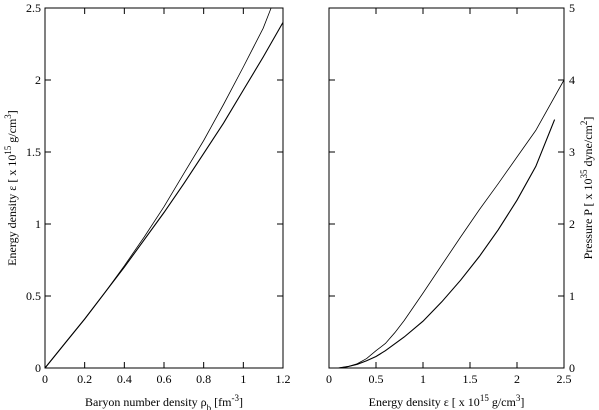  What do you see at coordinates (447, 401) in the screenshot?
I see `x-axis-label: Energy density ε [ x 1015 g/cm3]` at bounding box center [447, 401].